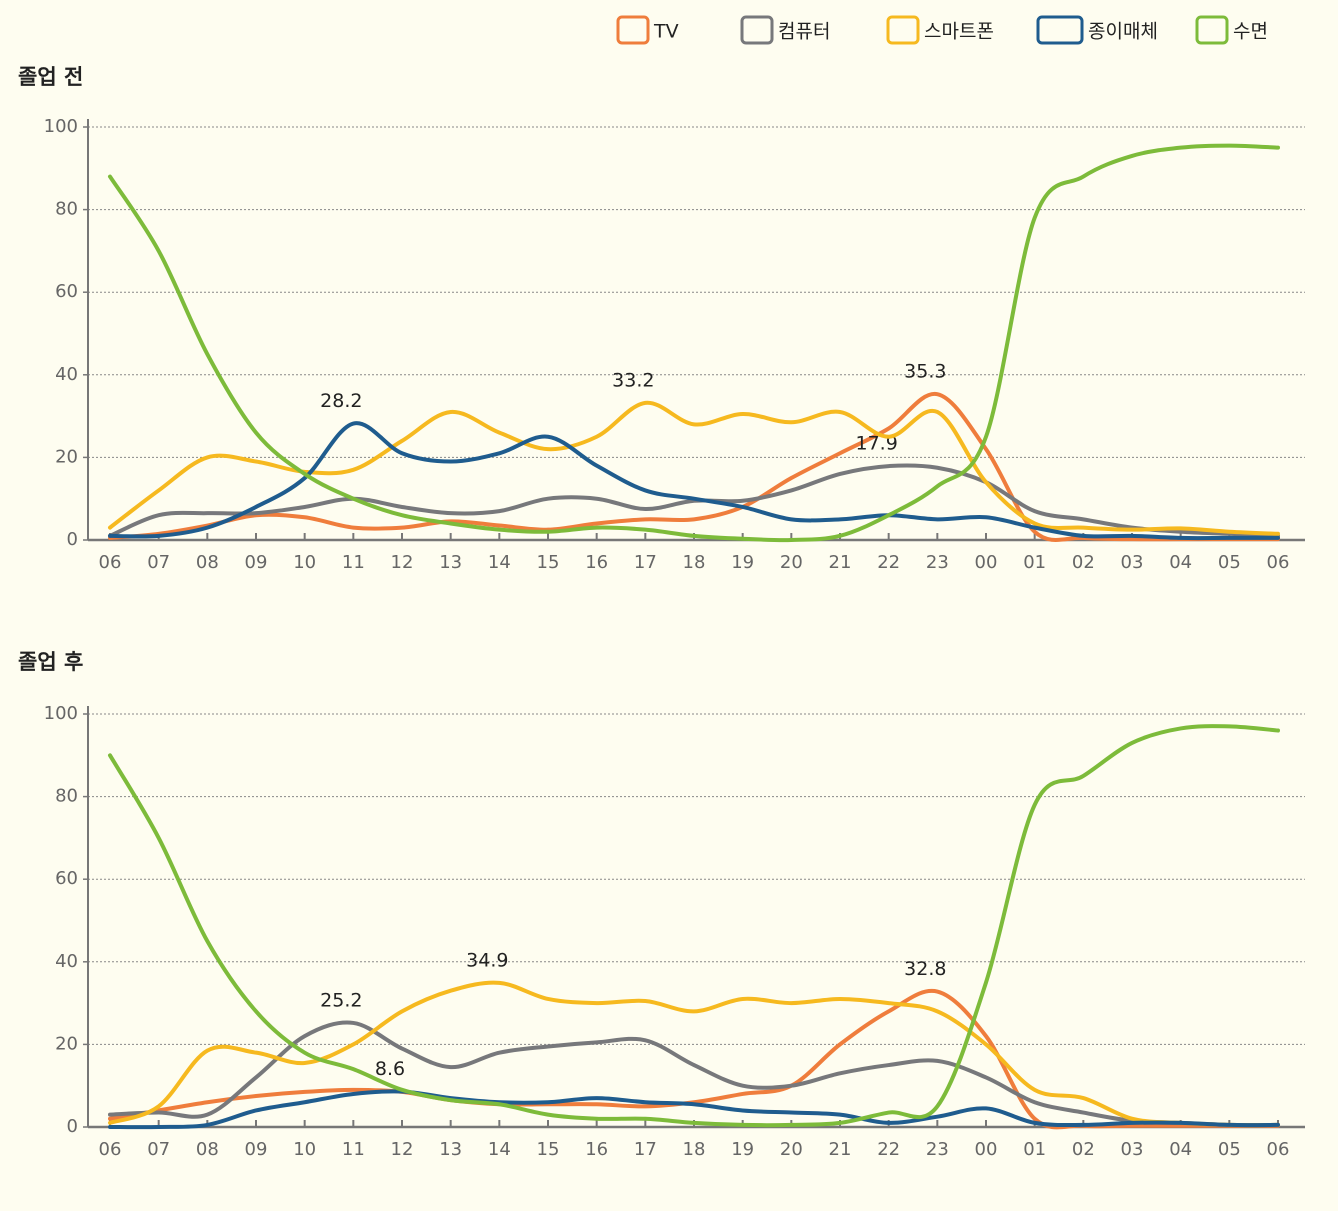 This screenshot has height=1211, width=1338. What do you see at coordinates (487, 960) in the screenshot?
I see `data-label: 34.9` at bounding box center [487, 960].